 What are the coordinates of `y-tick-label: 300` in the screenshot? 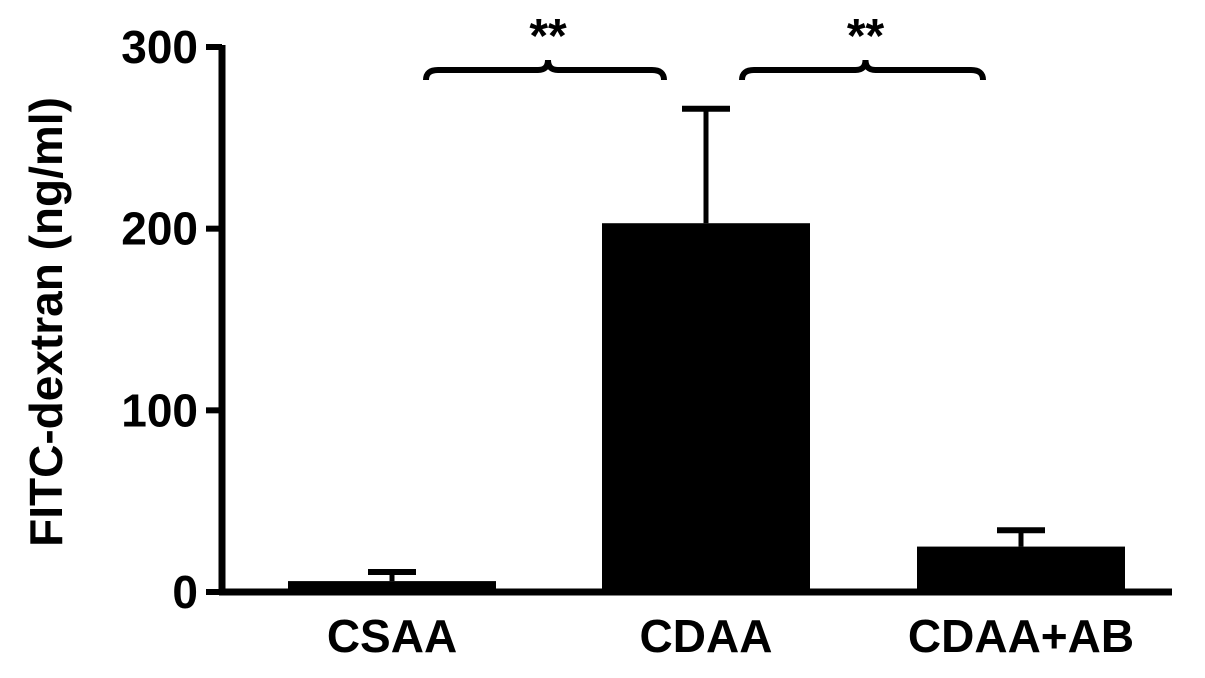 It's located at (159, 47).